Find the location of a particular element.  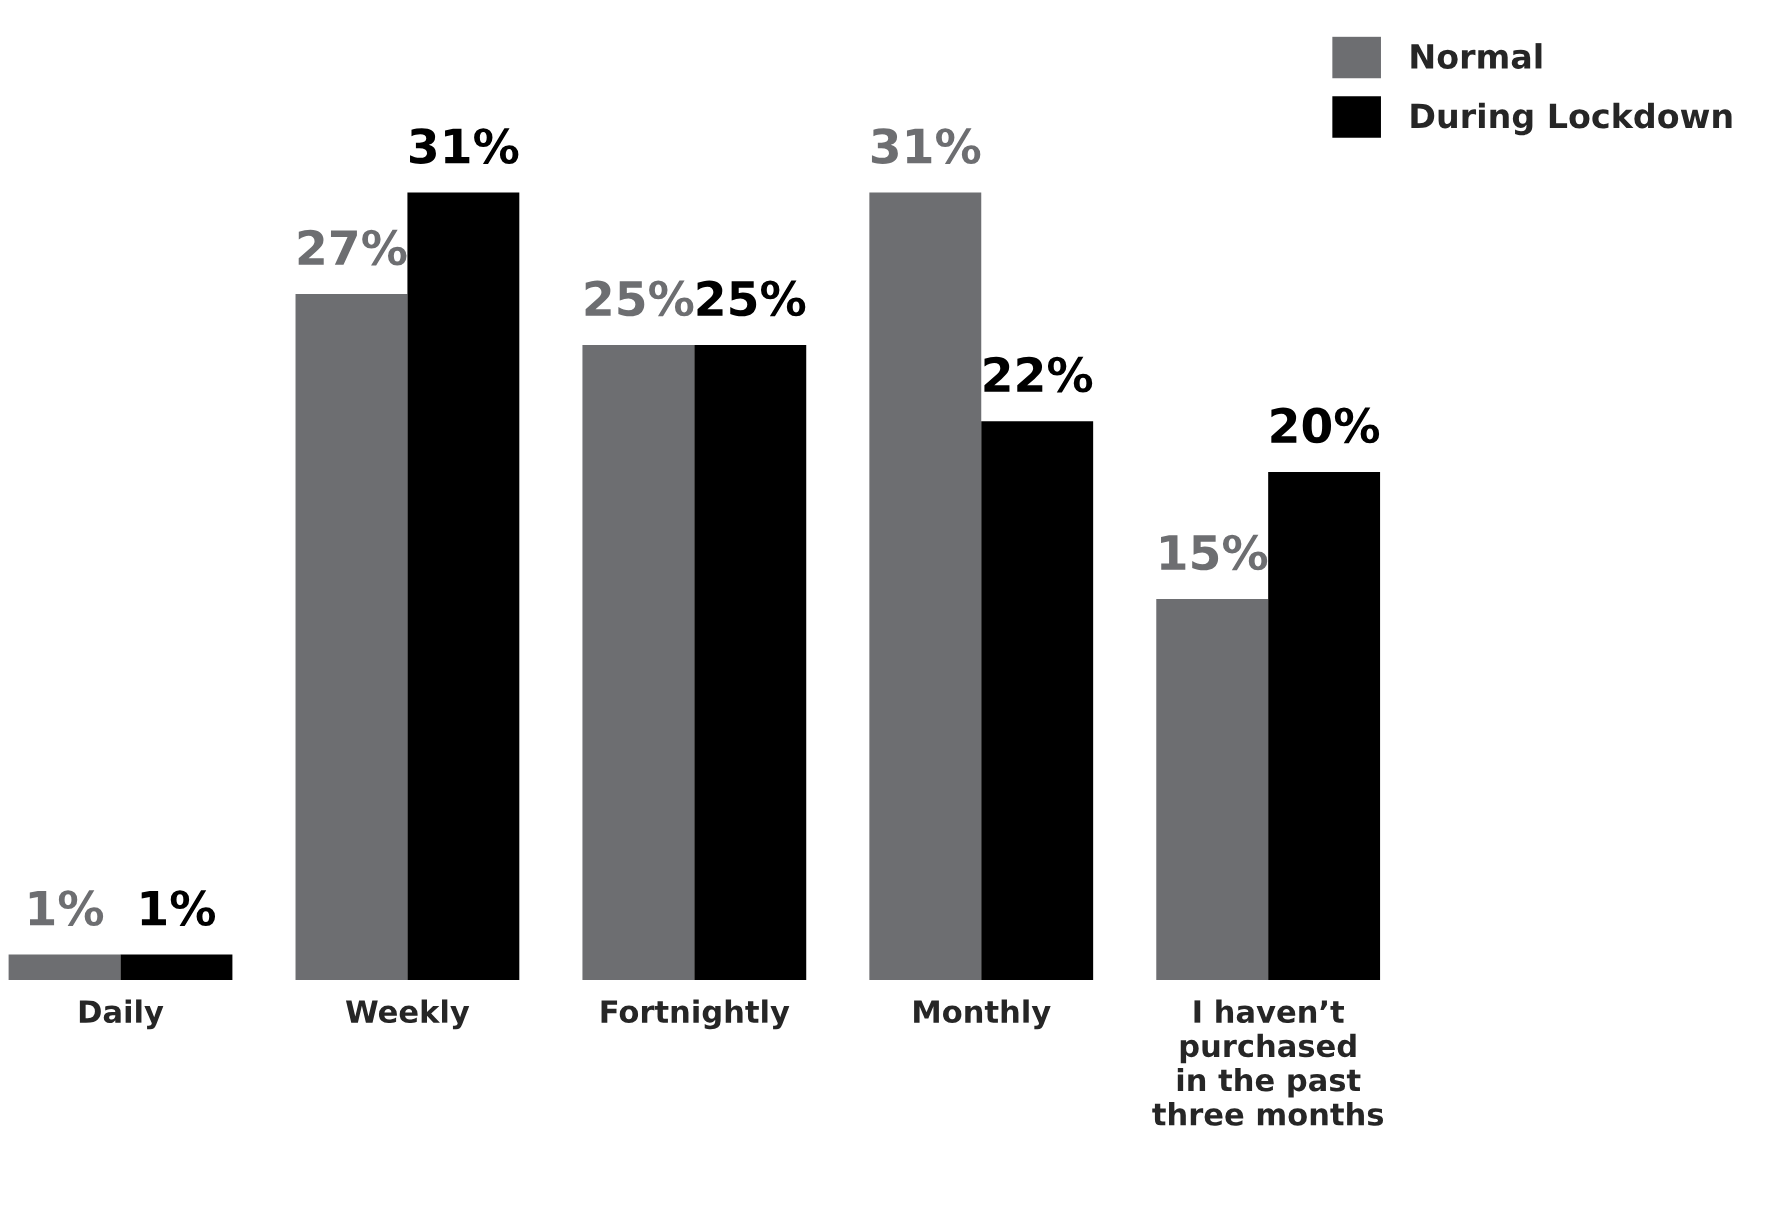

x-tick-label: I haven’t purchased in the past three months is located at coordinates (1268, 1062).